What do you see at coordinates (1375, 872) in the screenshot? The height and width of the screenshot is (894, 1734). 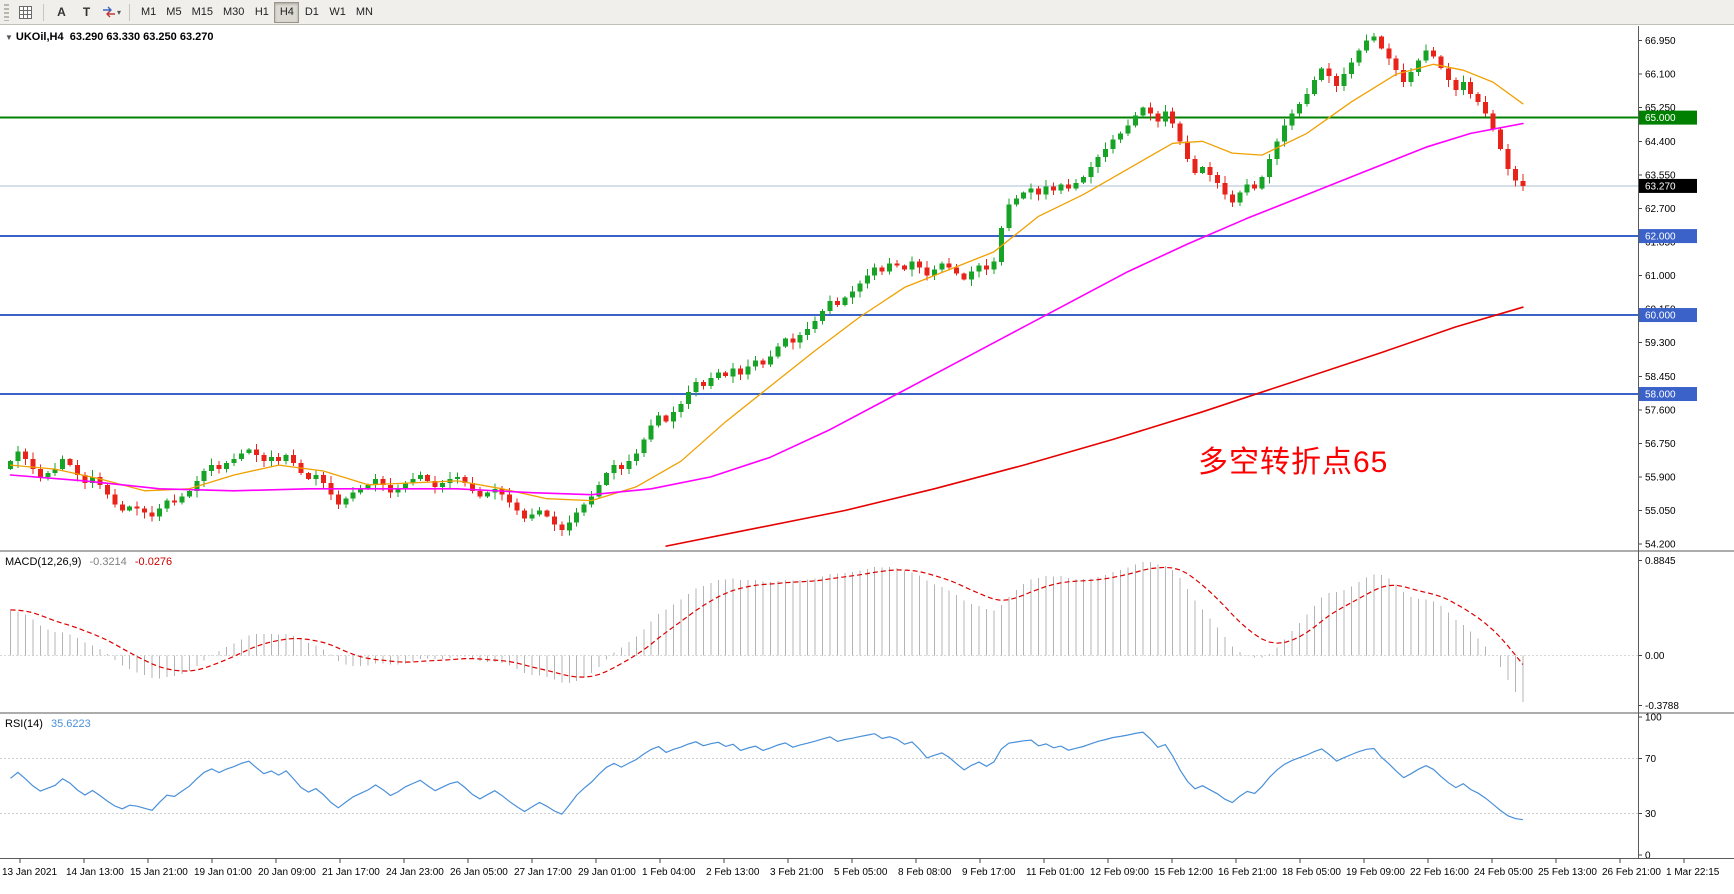 I see `svg-text: 19 Feb 09:00` at bounding box center [1375, 872].